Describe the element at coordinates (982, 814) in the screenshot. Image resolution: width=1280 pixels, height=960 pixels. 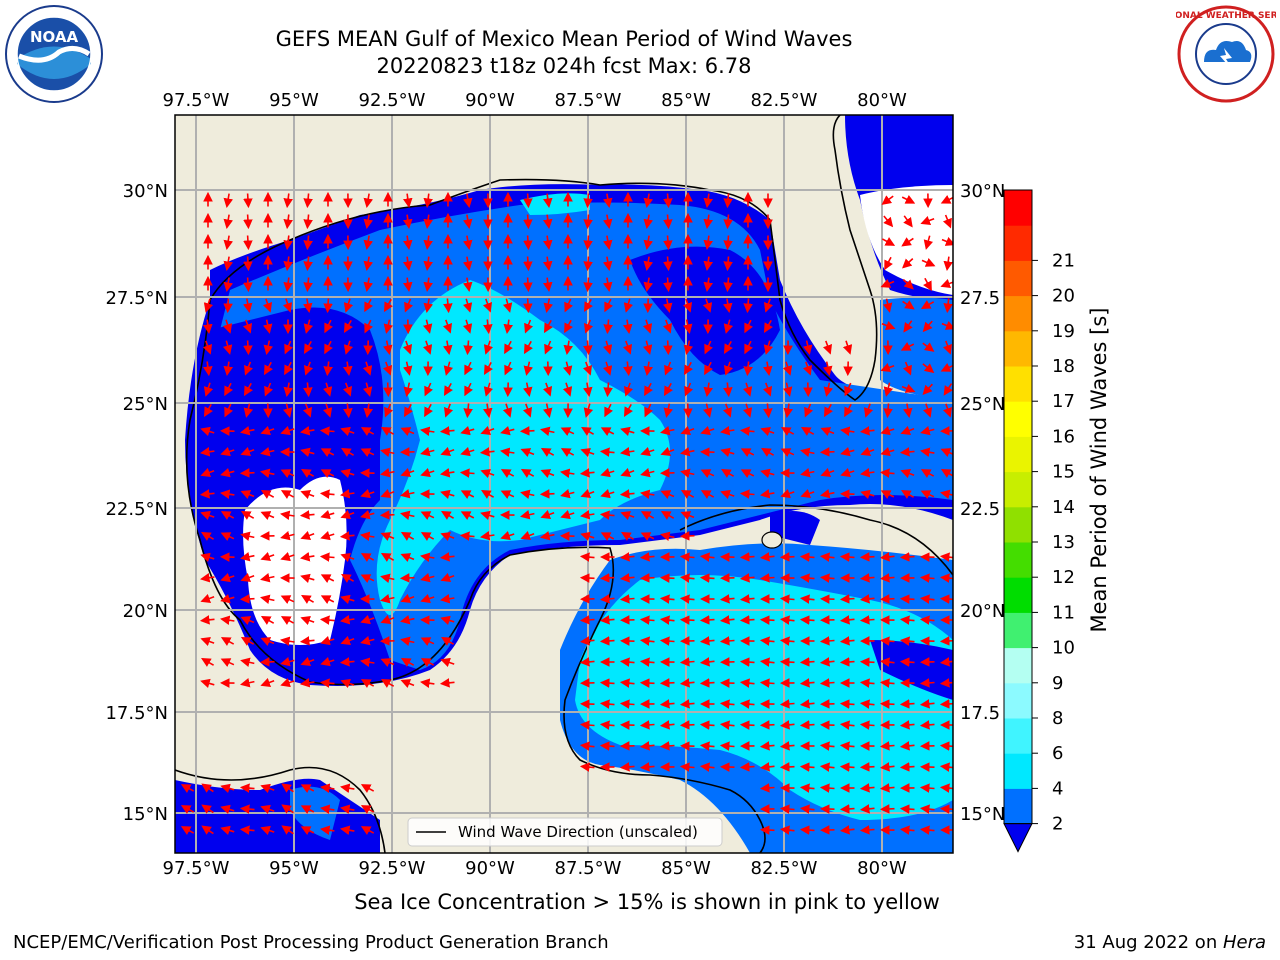
I see `lat-label: 15°N` at that location.